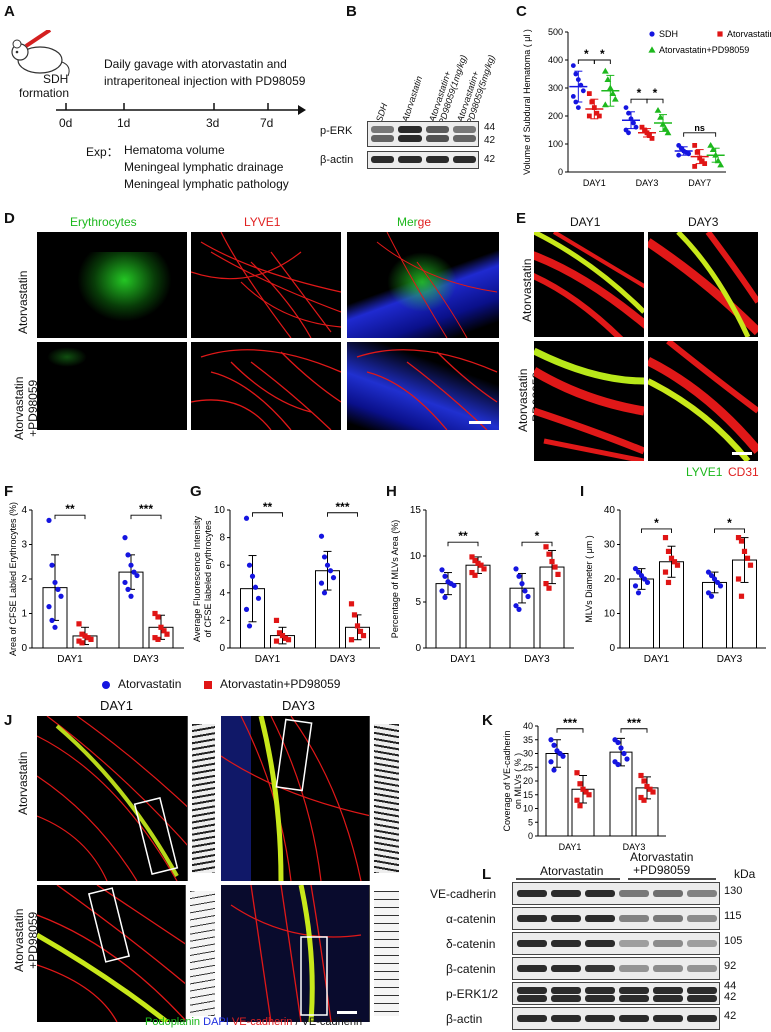  Describe the element at coordinates (490, 159) in the screenshot. I see `kda-42b: 42` at that location.